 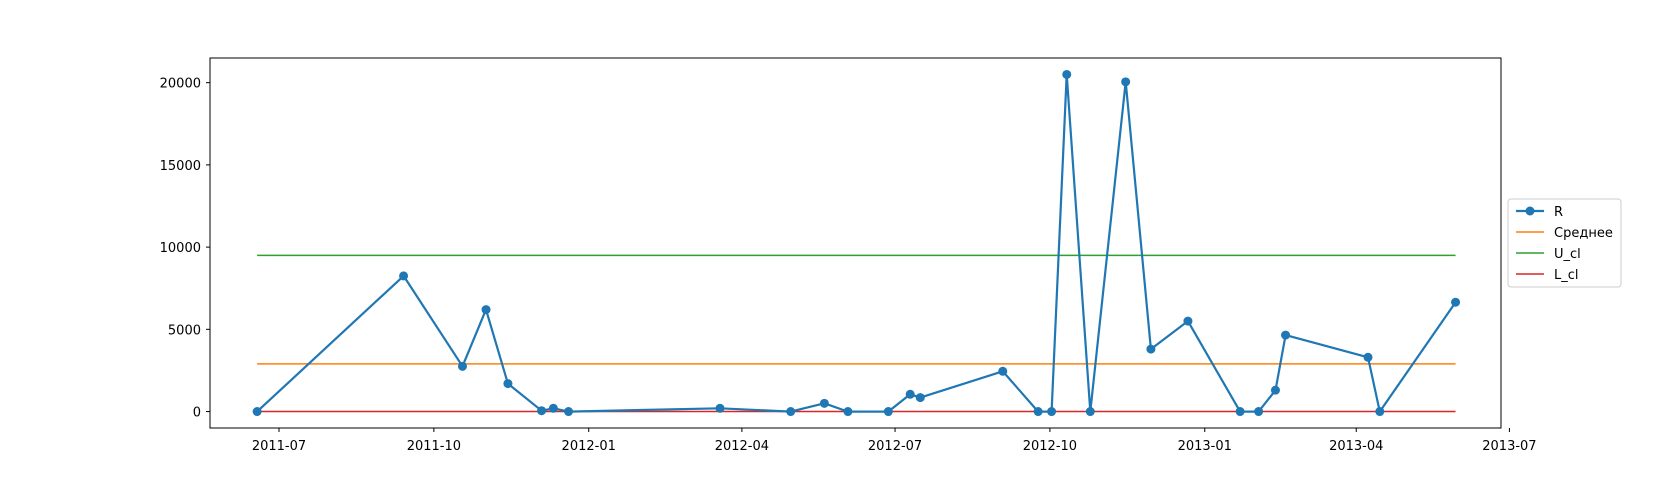 I want to click on legend-label: U_cl, so click(x=1567, y=254).